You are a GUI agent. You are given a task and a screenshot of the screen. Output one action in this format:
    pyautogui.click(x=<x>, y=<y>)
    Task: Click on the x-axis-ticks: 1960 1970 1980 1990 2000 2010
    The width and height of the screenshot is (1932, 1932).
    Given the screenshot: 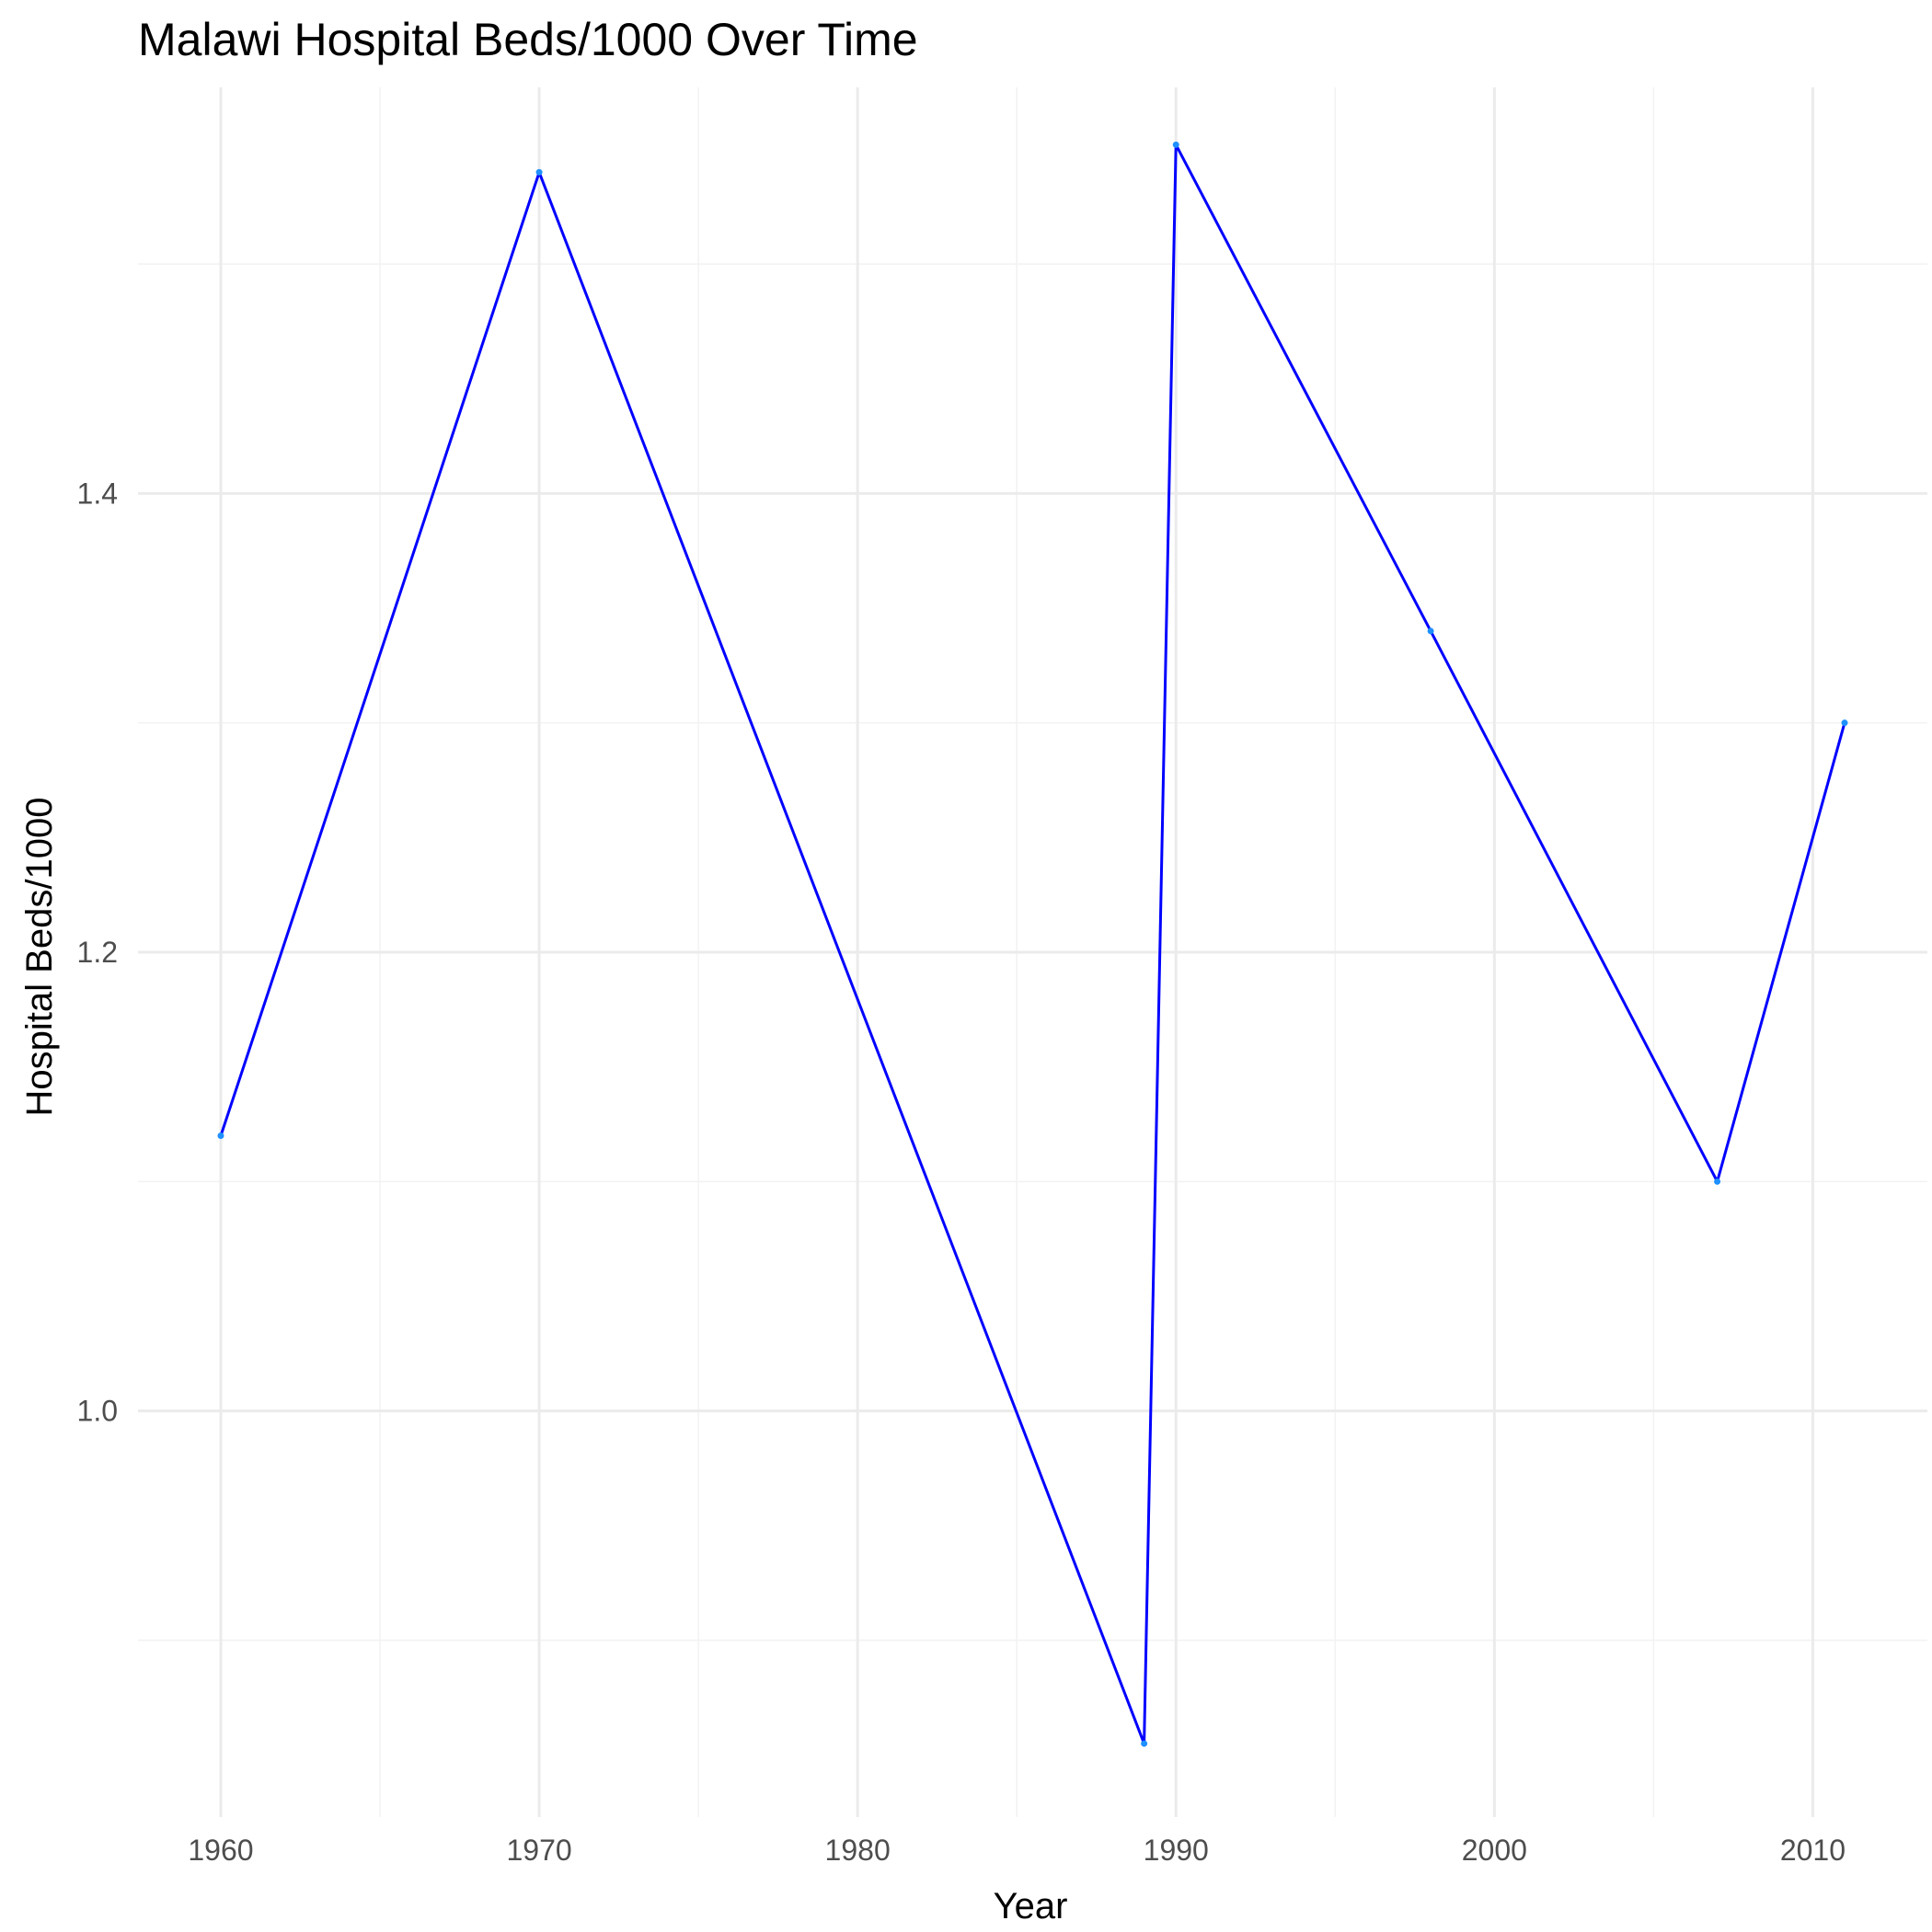 What is the action you would take?
    pyautogui.click(x=1017, y=1850)
    